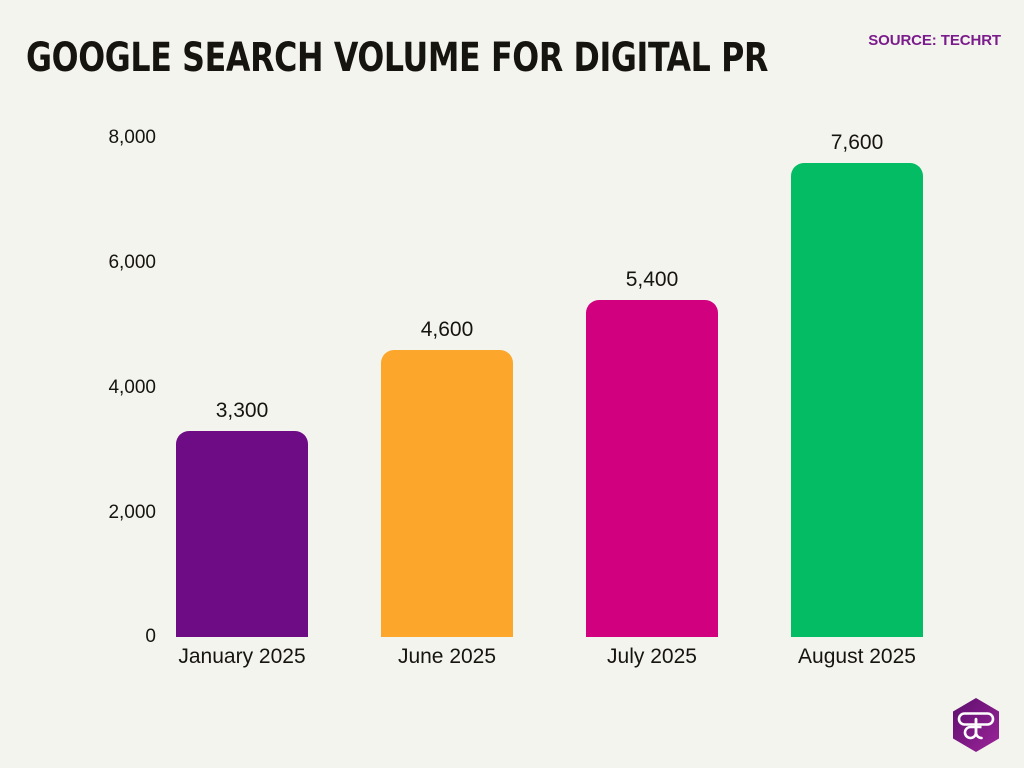 The width and height of the screenshot is (1024, 768). I want to click on bar-value-label: 4,600, so click(447, 329).